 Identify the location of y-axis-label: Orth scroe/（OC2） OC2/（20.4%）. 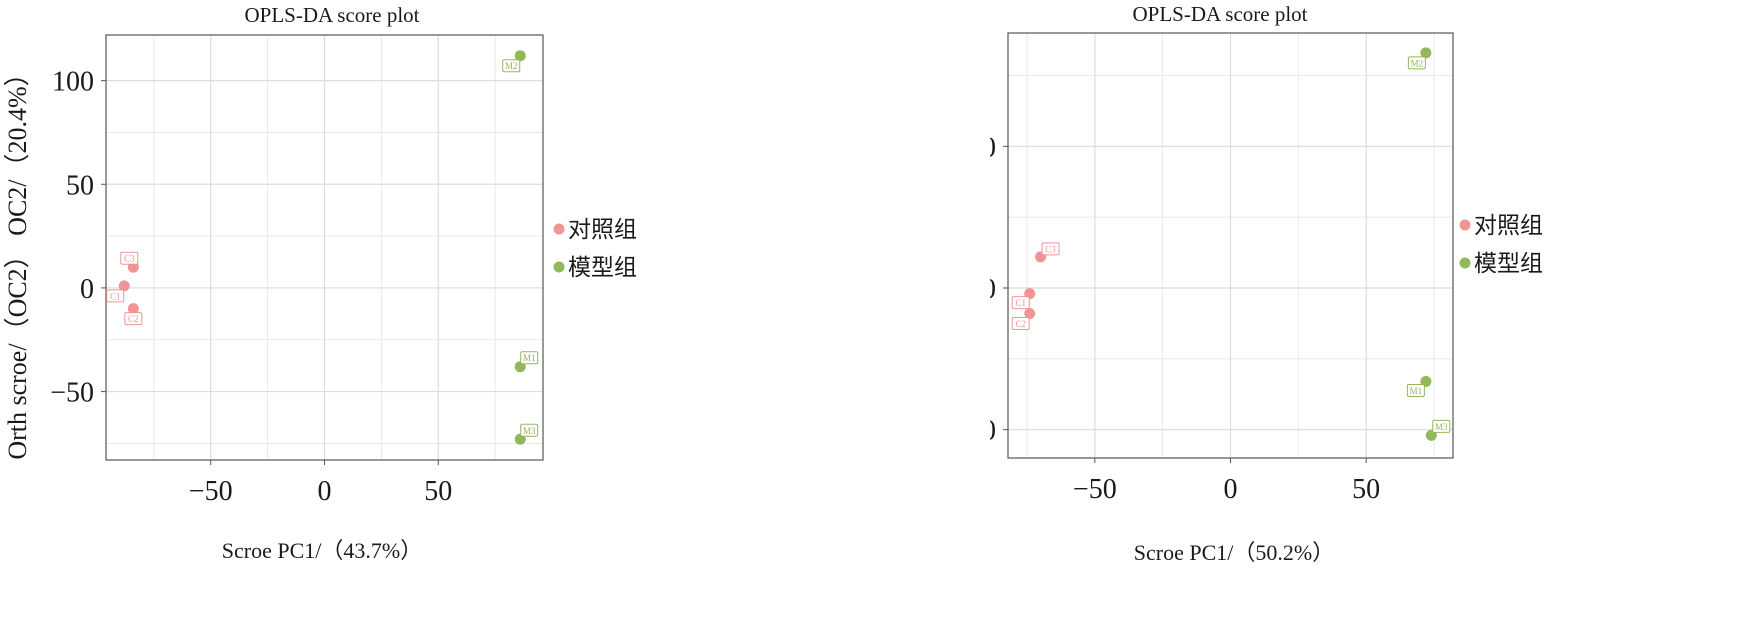
(17, 259).